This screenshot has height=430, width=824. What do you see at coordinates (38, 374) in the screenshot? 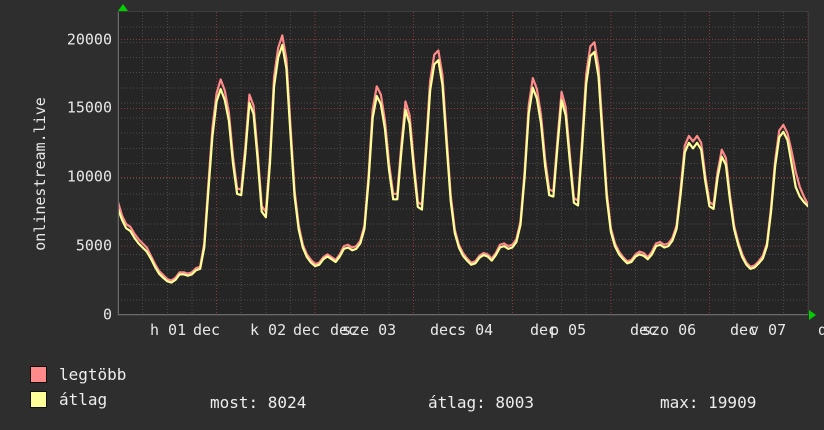
I see `legend-swatch-max` at bounding box center [38, 374].